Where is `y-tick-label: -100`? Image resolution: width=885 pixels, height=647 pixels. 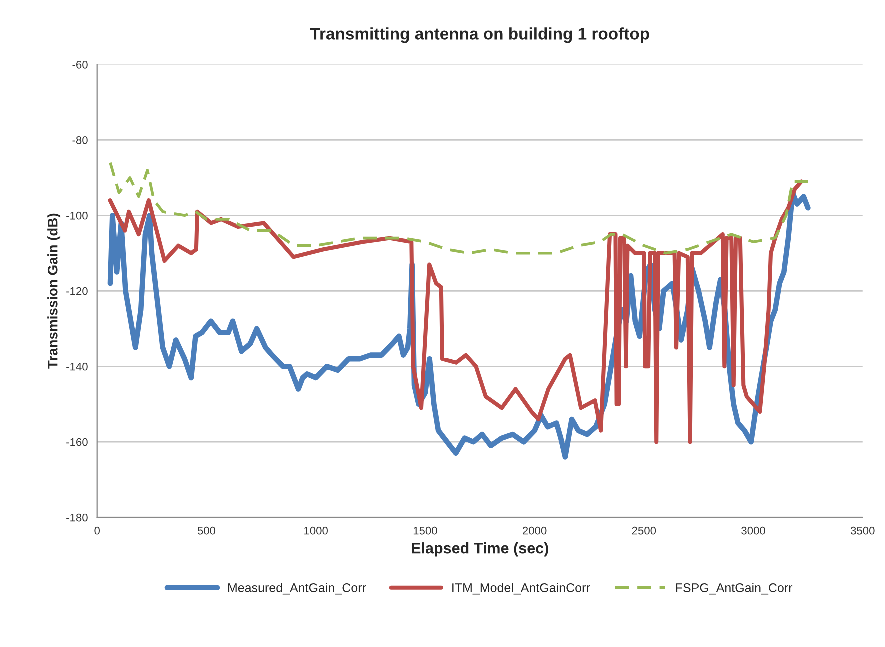 y-tick-label: -100 is located at coordinates (77, 216).